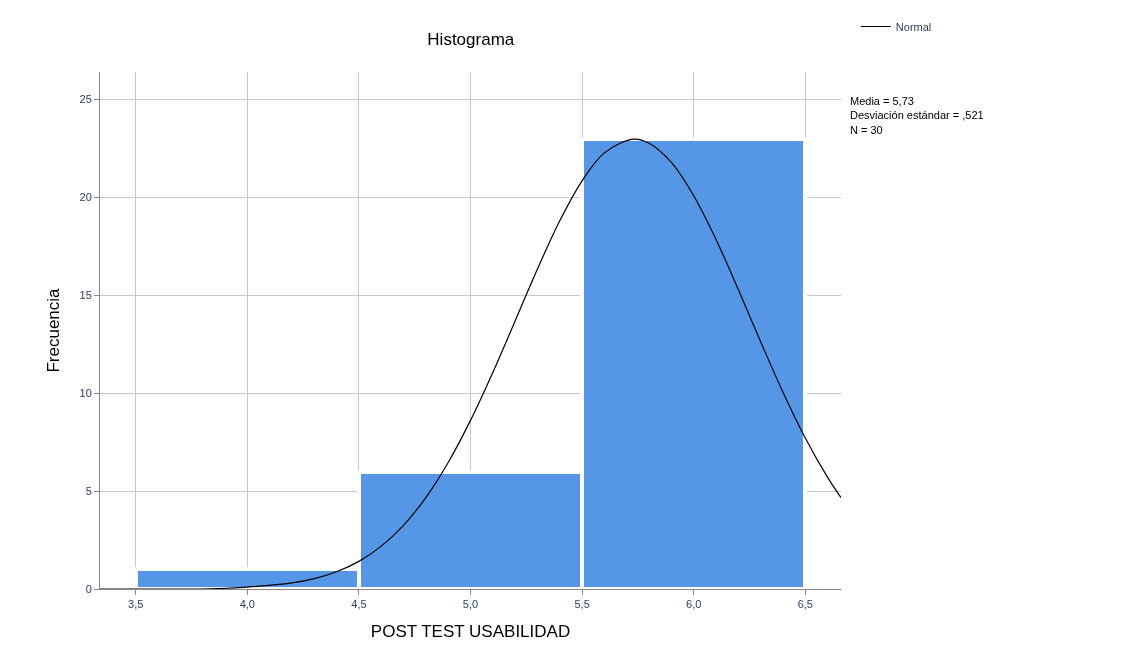 The image size is (1121, 669). What do you see at coordinates (805, 604) in the screenshot?
I see `x-tick-label: 6,5` at bounding box center [805, 604].